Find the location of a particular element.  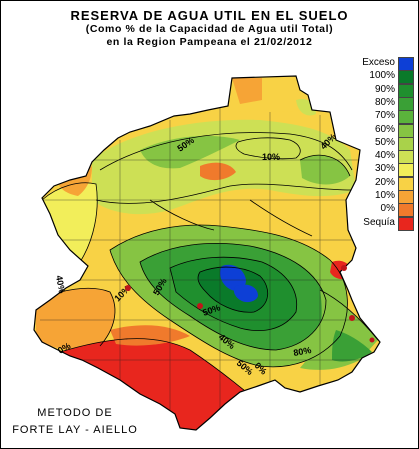

legend-label: 0% is located at coordinates (387, 209).